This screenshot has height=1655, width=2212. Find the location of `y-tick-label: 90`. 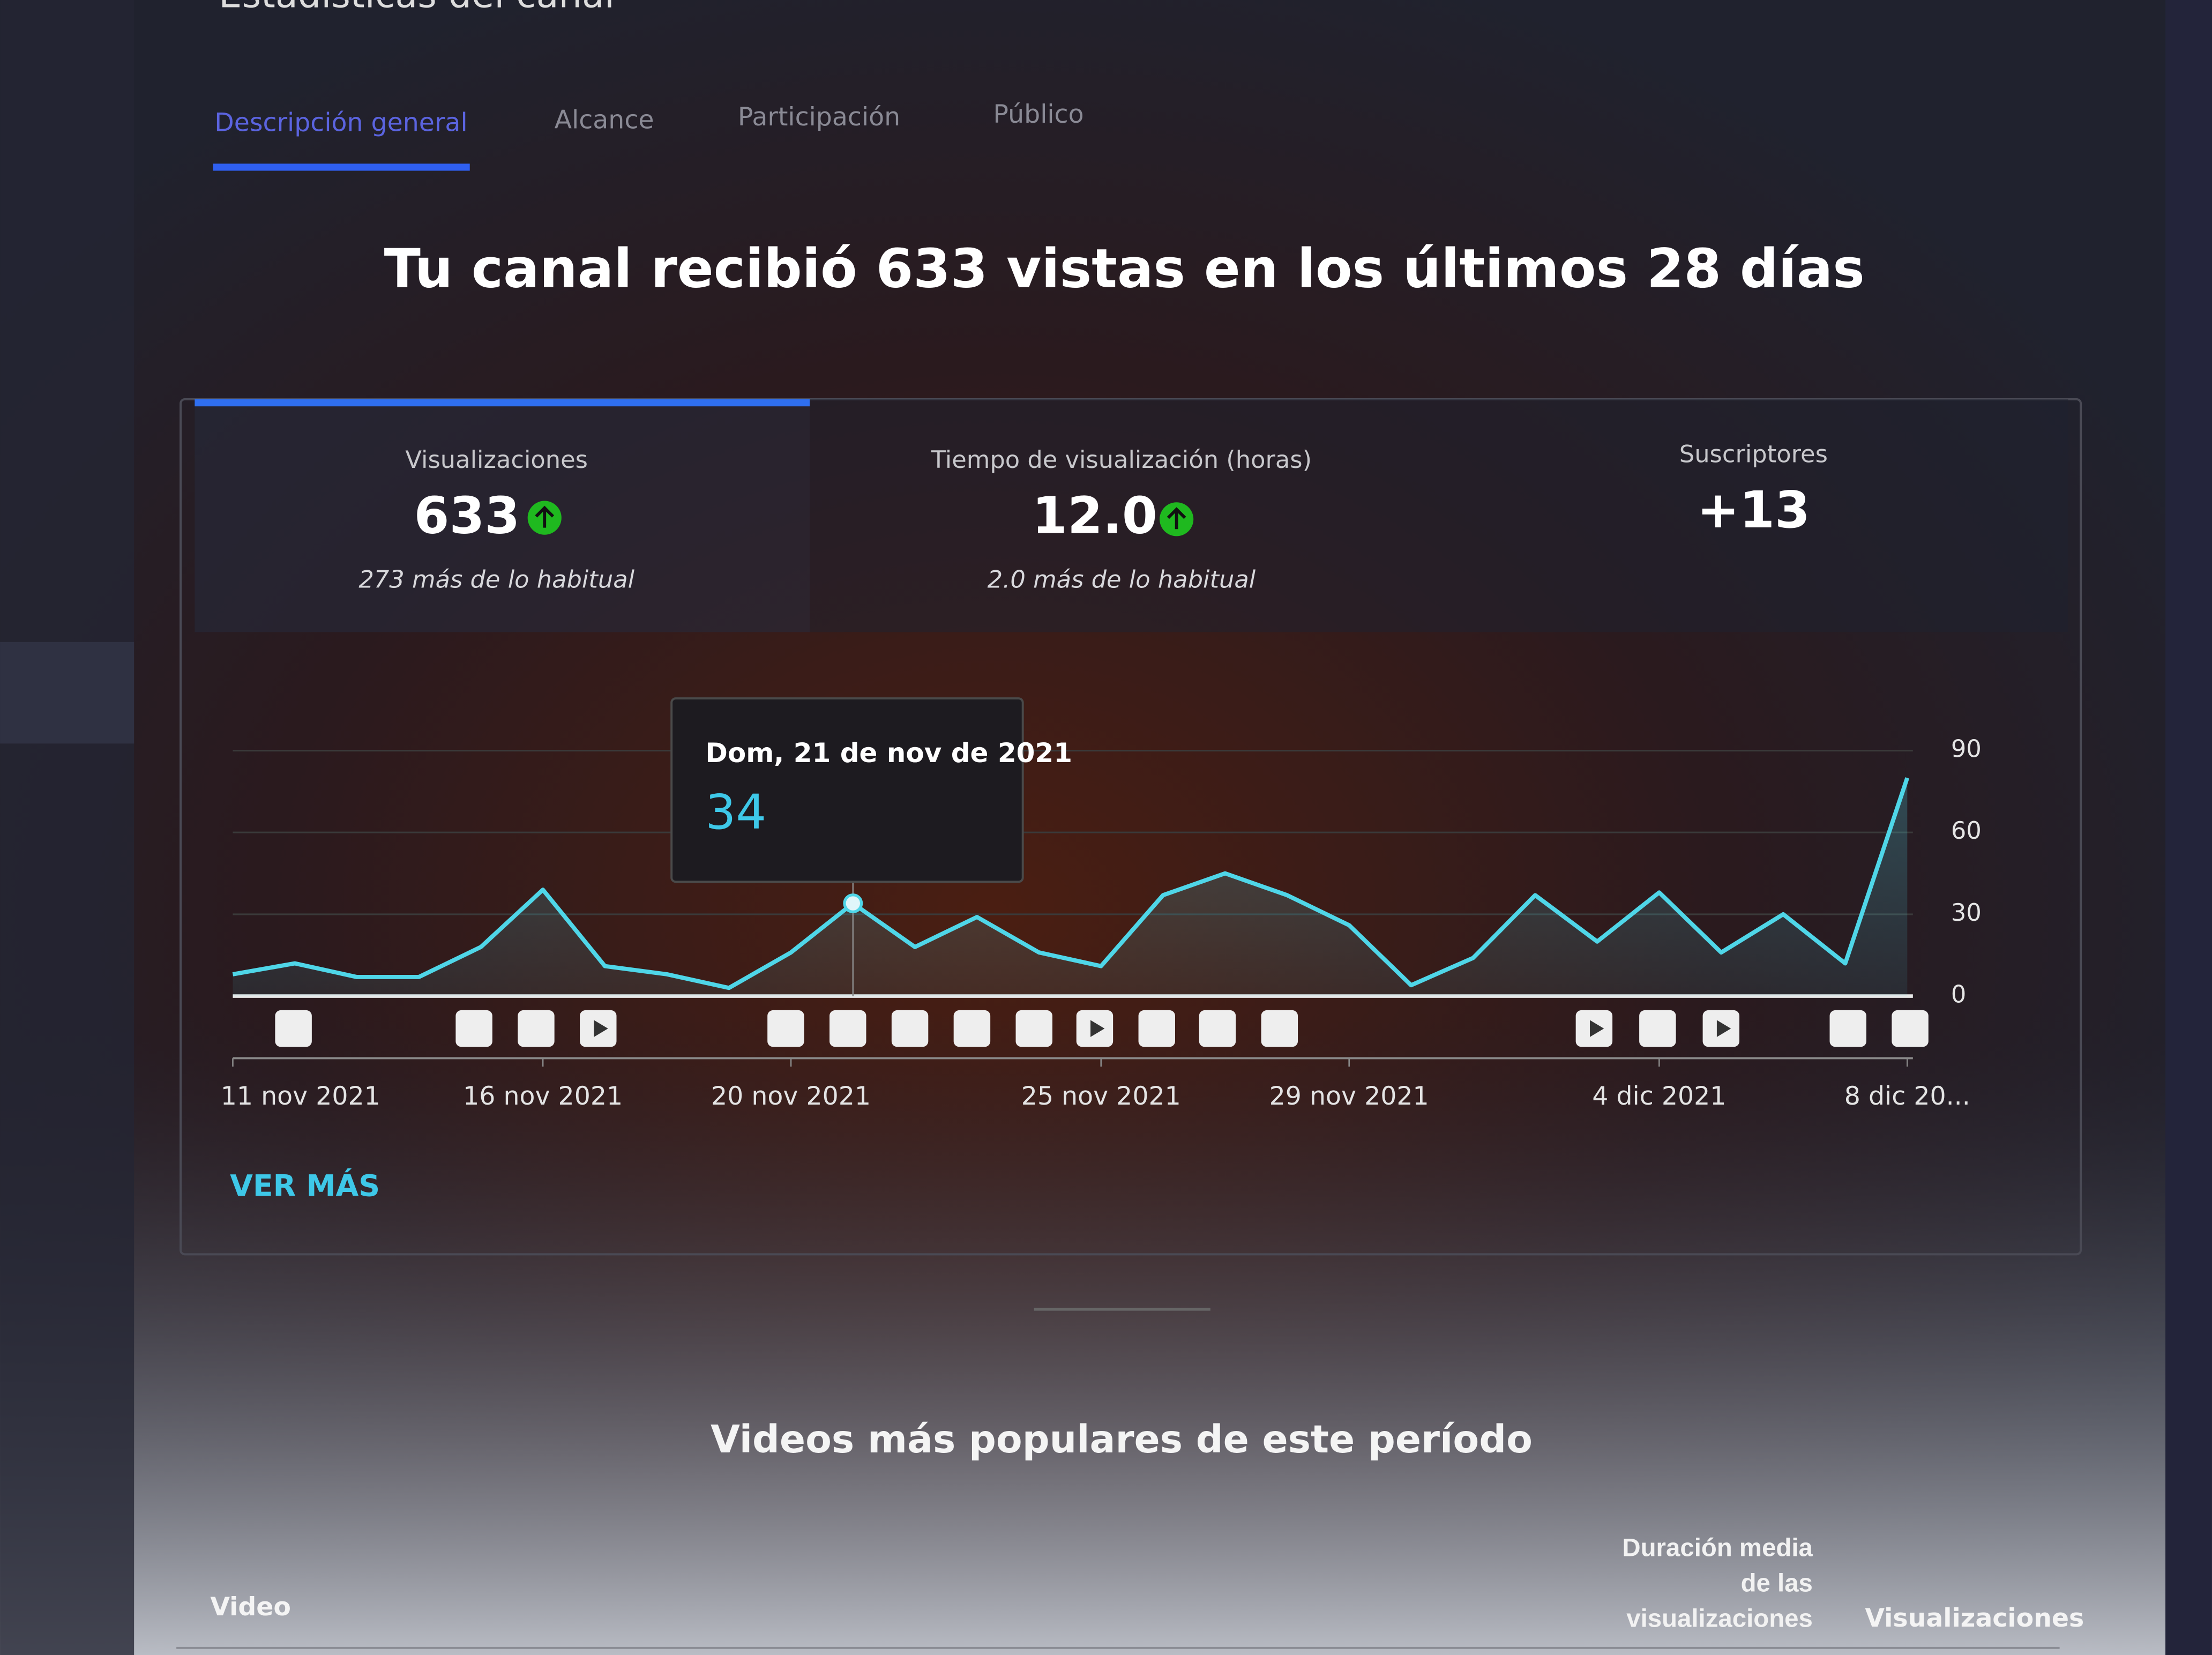

y-tick-label: 90 is located at coordinates (1966, 749).